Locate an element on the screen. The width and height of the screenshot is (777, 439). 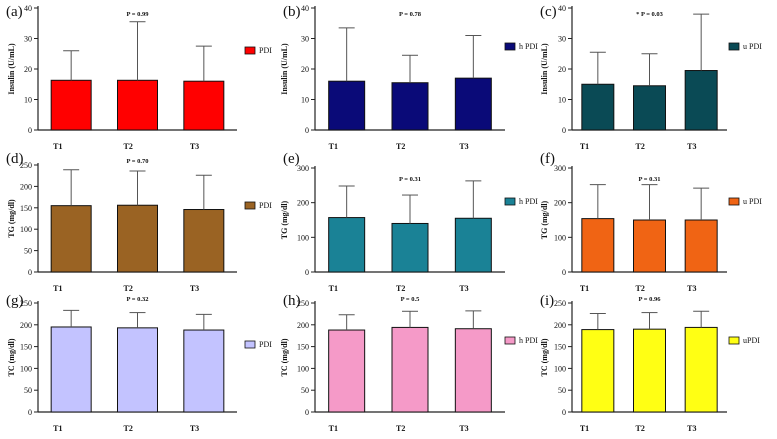
y-tick-label: 10 is located at coordinates (562, 100).